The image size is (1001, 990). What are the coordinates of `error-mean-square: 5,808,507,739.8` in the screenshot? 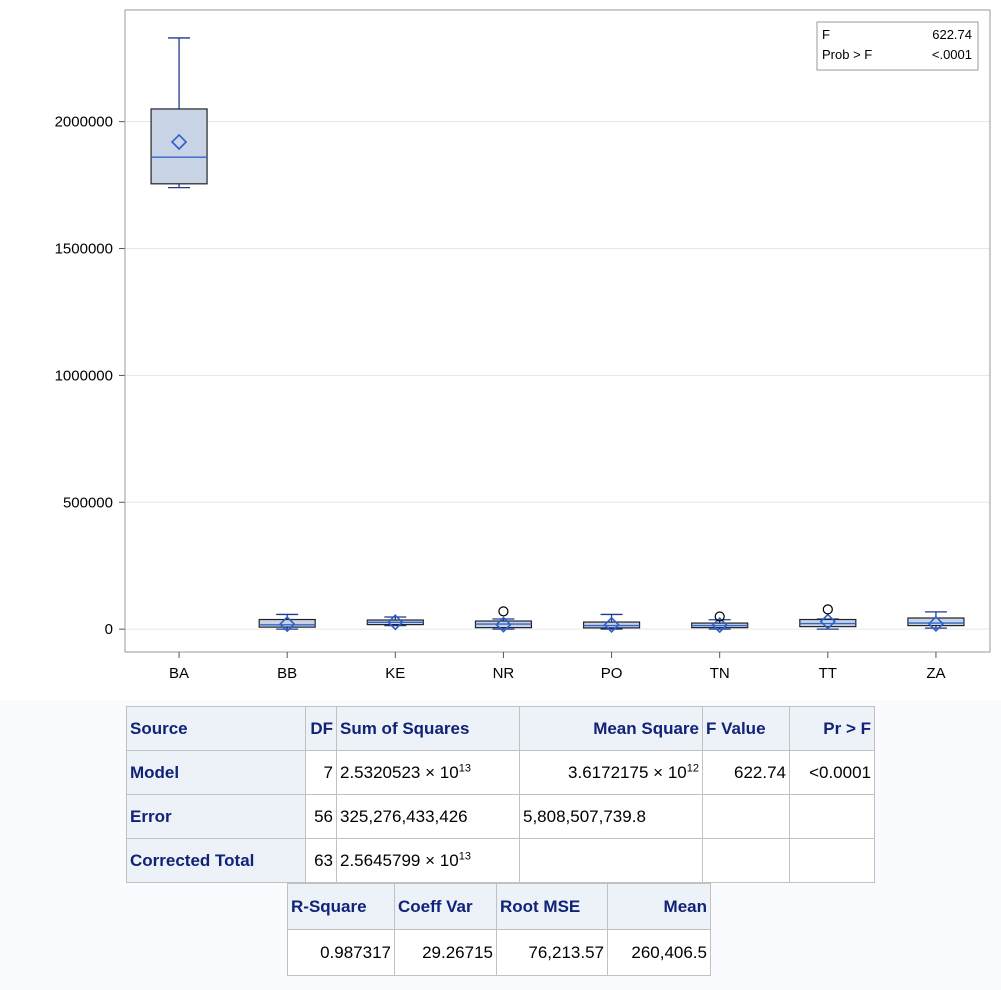 It's located at (611, 816).